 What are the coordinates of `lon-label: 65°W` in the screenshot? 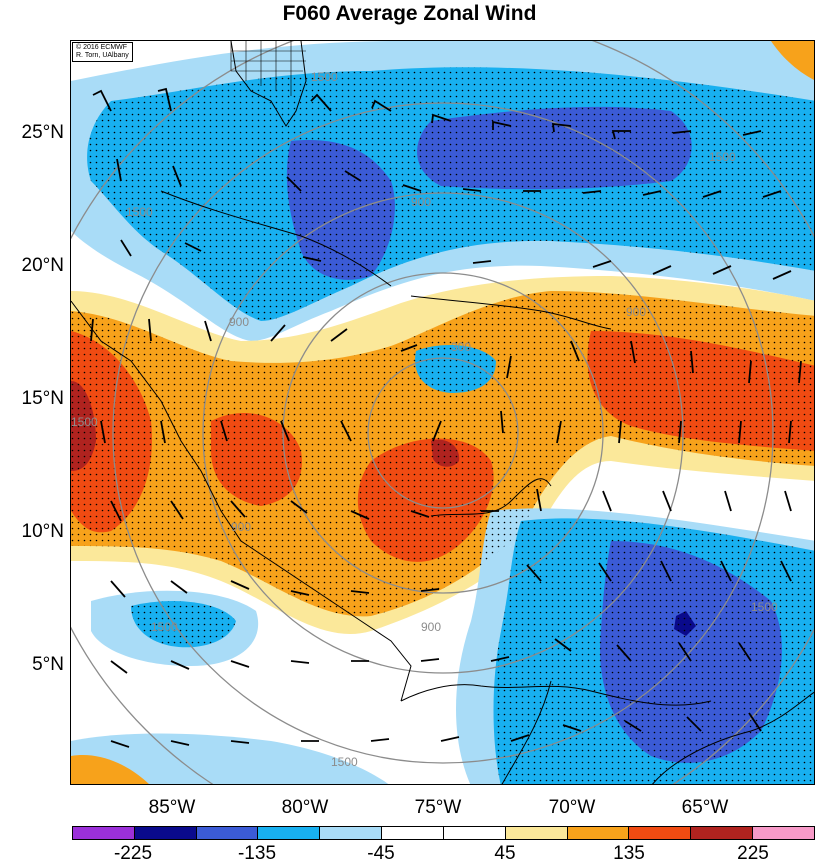 It's located at (705, 807).